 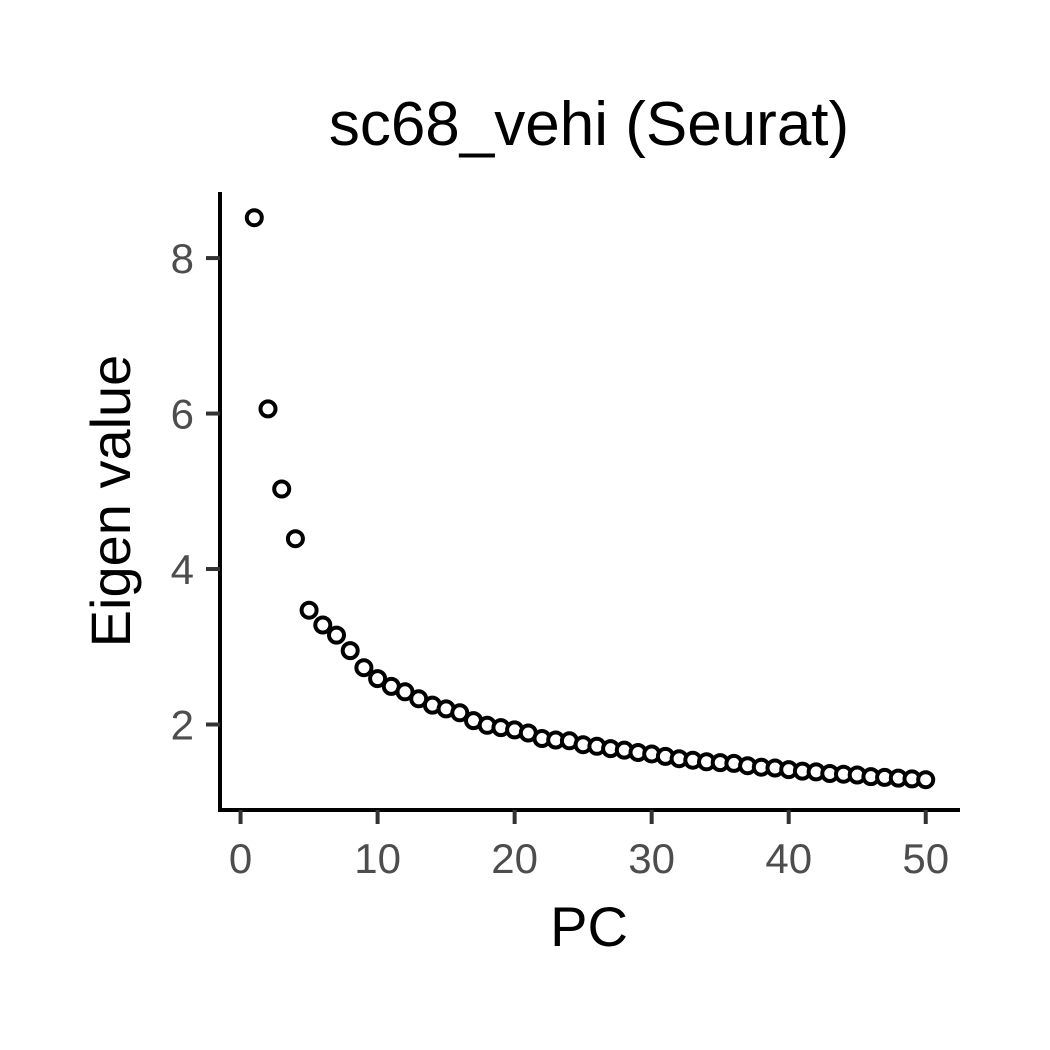 What do you see at coordinates (651, 858) in the screenshot?
I see `x-tick-label: 30` at bounding box center [651, 858].